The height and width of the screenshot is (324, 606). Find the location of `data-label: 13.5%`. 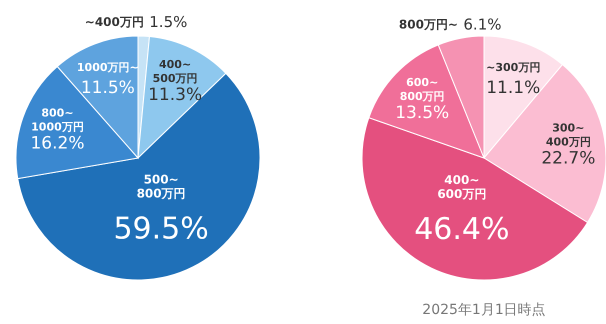

data-label: 13.5% is located at coordinates (422, 113).